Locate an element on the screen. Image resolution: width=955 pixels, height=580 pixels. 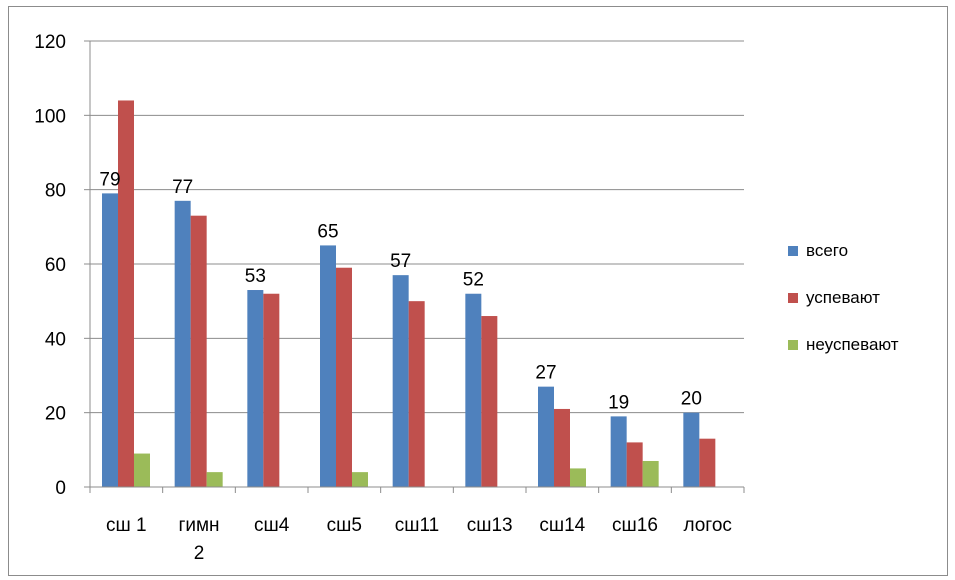
legend-item-neuspevayut: неуспевают is located at coordinates (843, 344).